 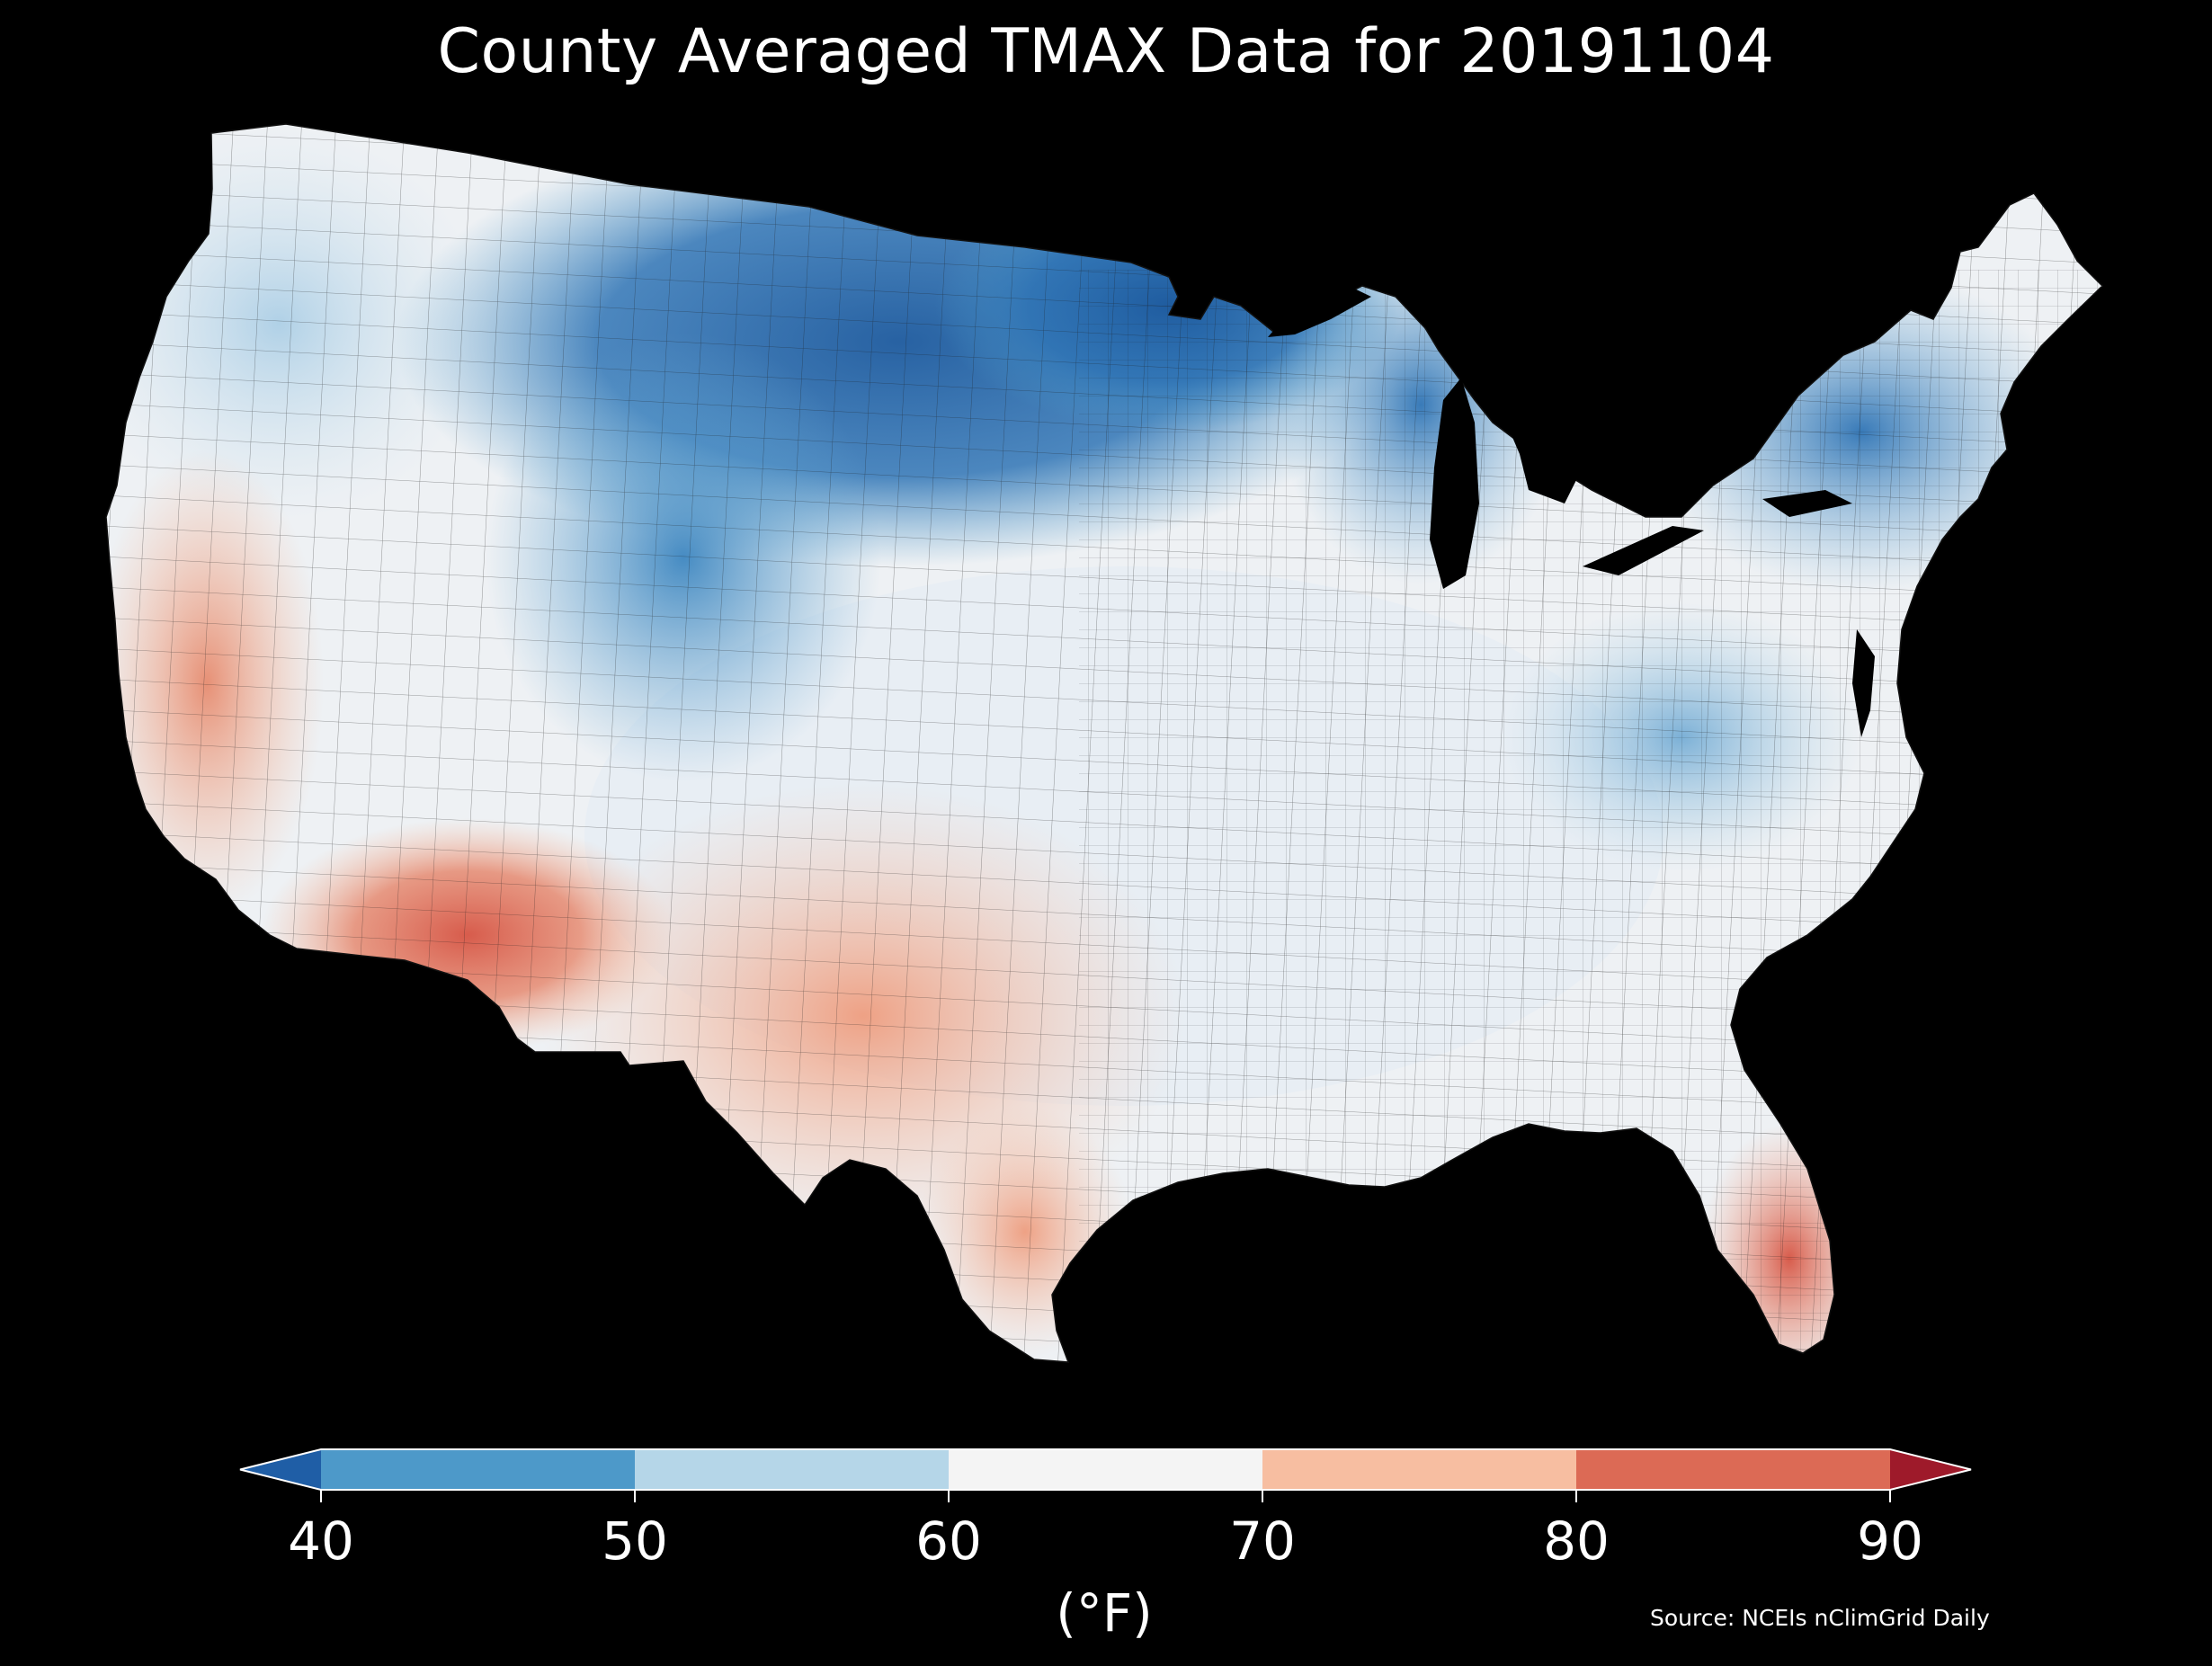 I want to click on lake-erie, so click(x=1643, y=550).